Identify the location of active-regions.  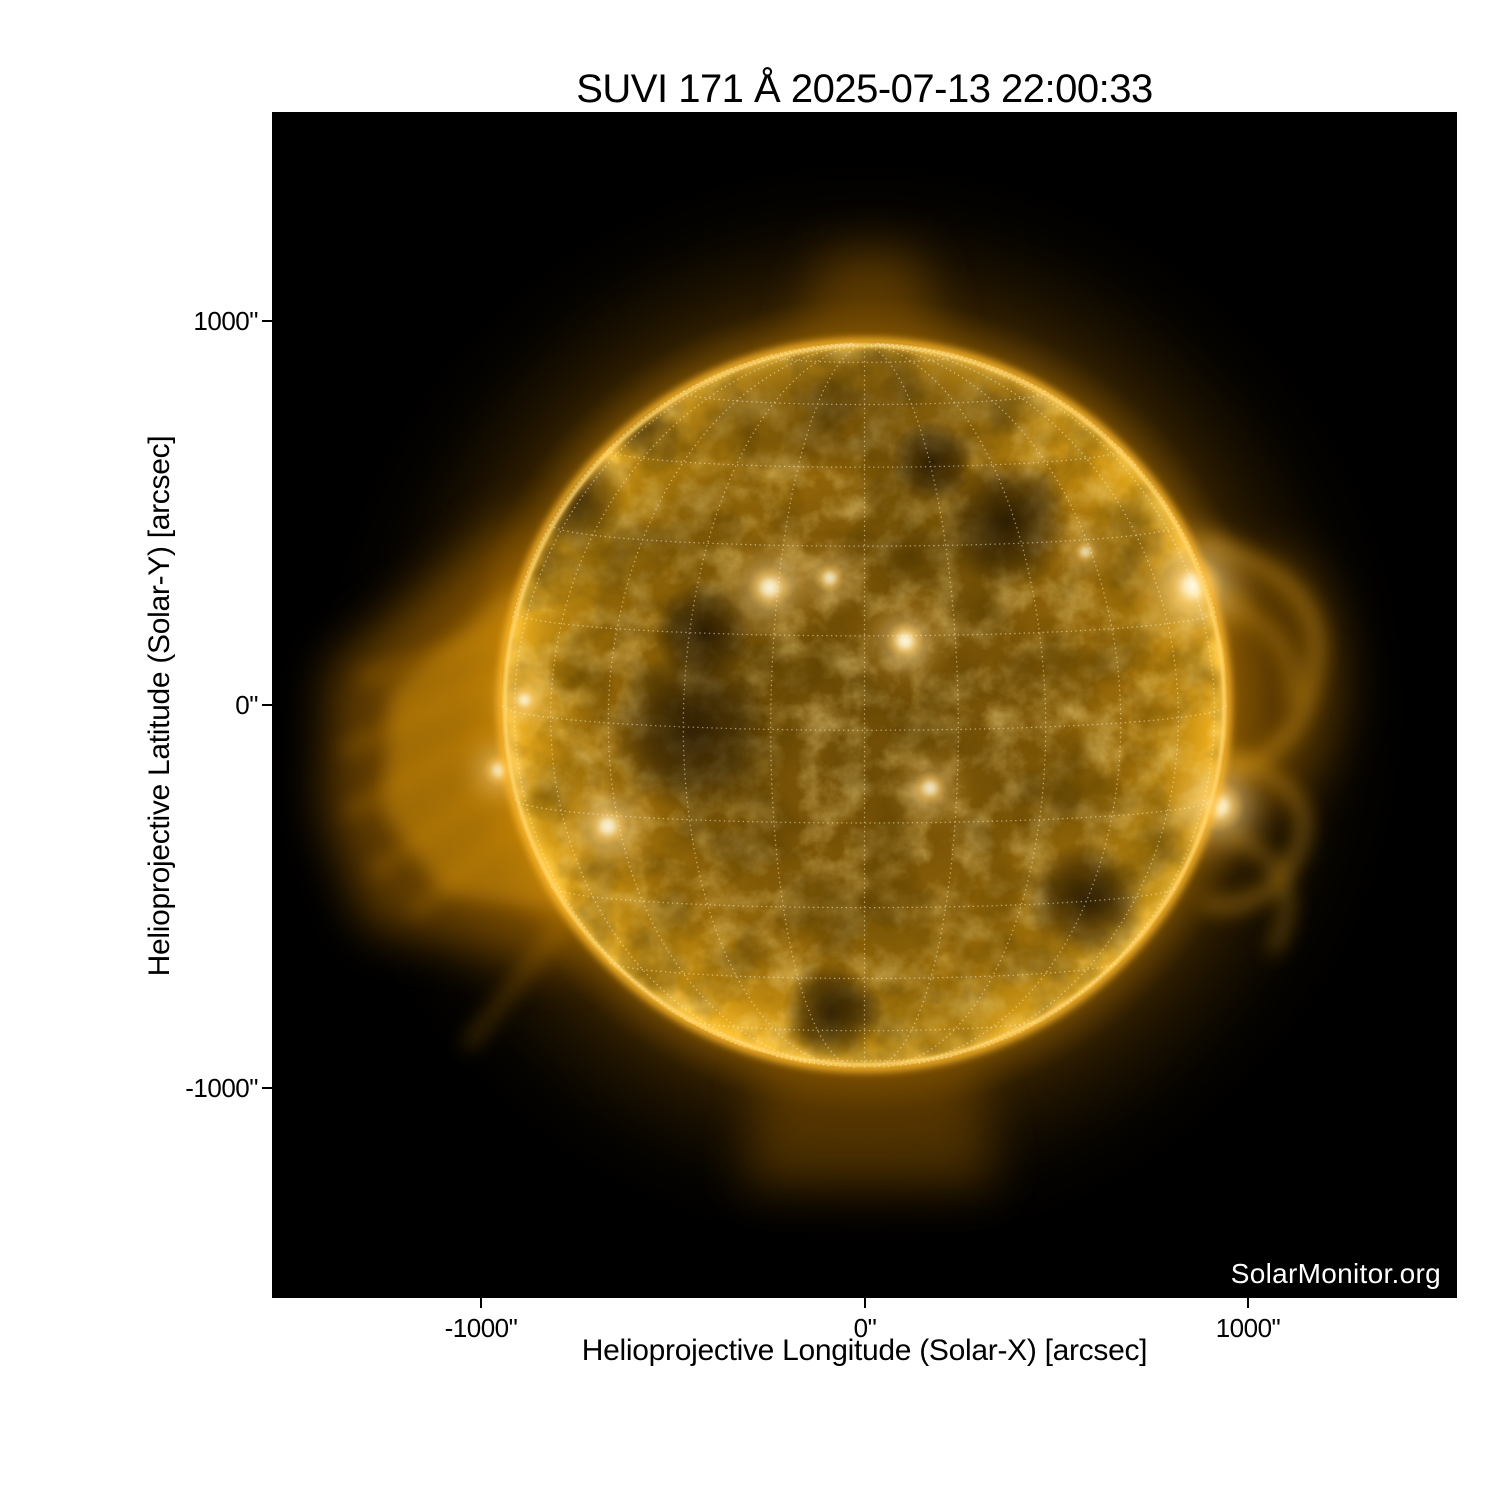
(869, 695).